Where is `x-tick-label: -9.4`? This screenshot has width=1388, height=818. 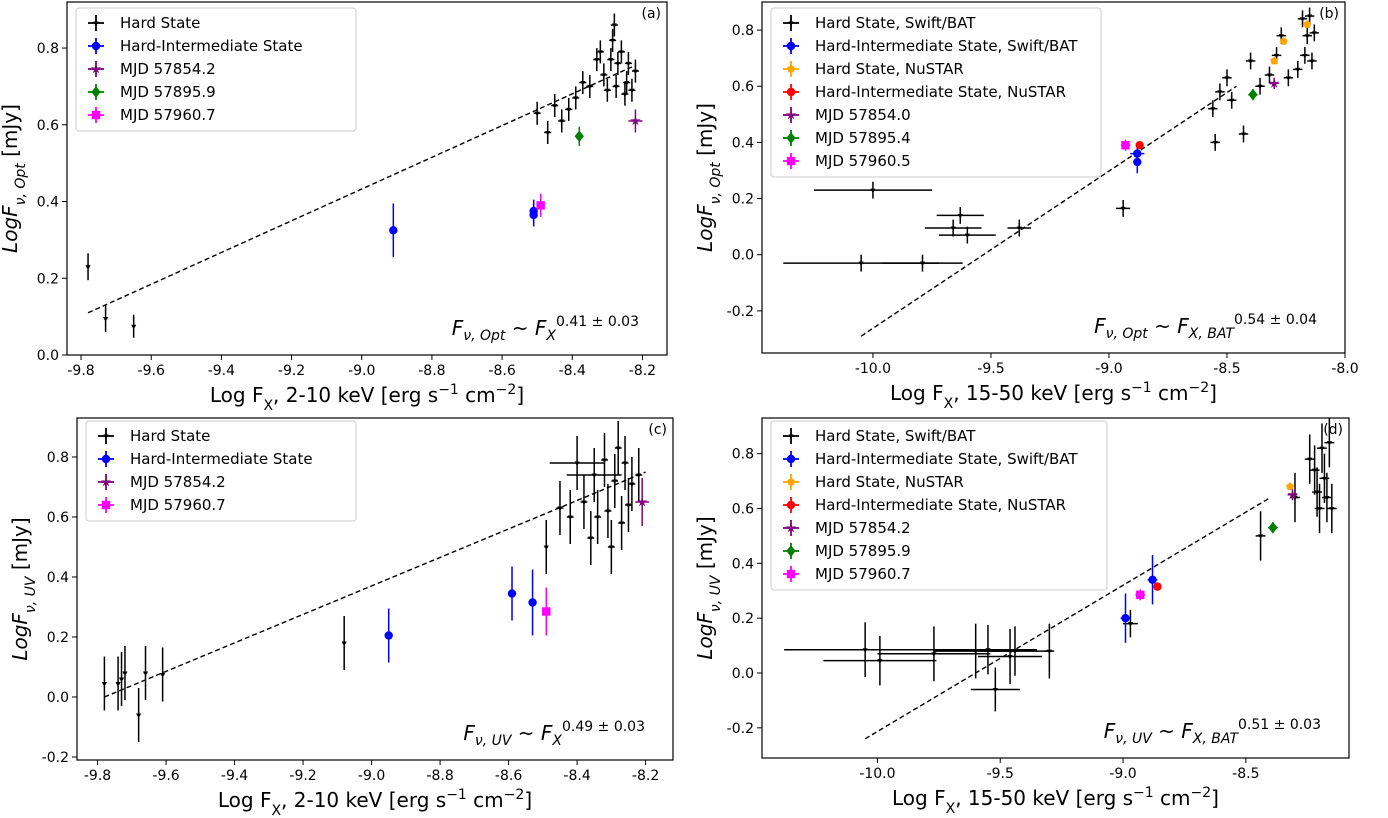 x-tick-label: -9.4 is located at coordinates (234, 776).